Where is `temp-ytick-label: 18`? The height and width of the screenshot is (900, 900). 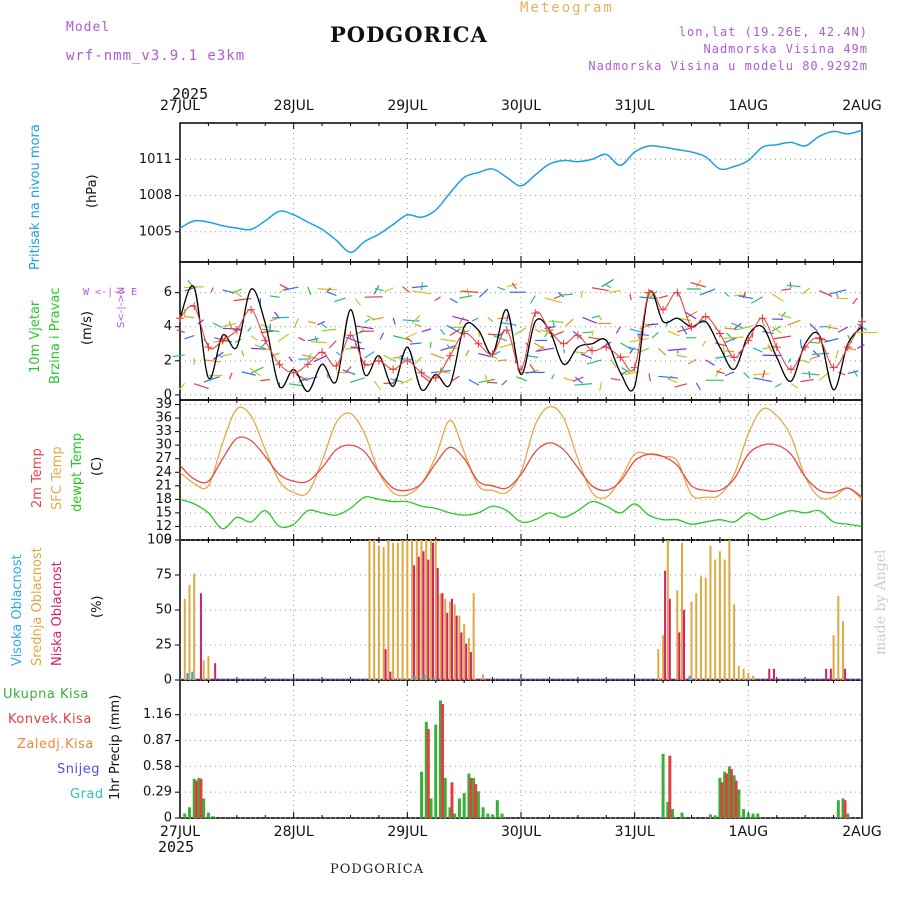
temp-ytick-label: 18 is located at coordinates (163, 499).